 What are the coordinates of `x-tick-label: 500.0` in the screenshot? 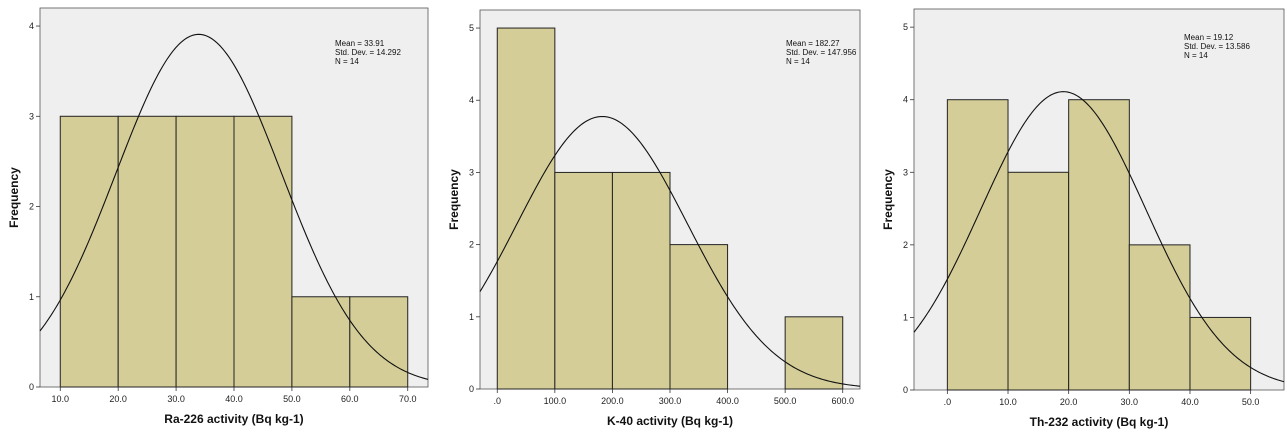 It's located at (785, 401).